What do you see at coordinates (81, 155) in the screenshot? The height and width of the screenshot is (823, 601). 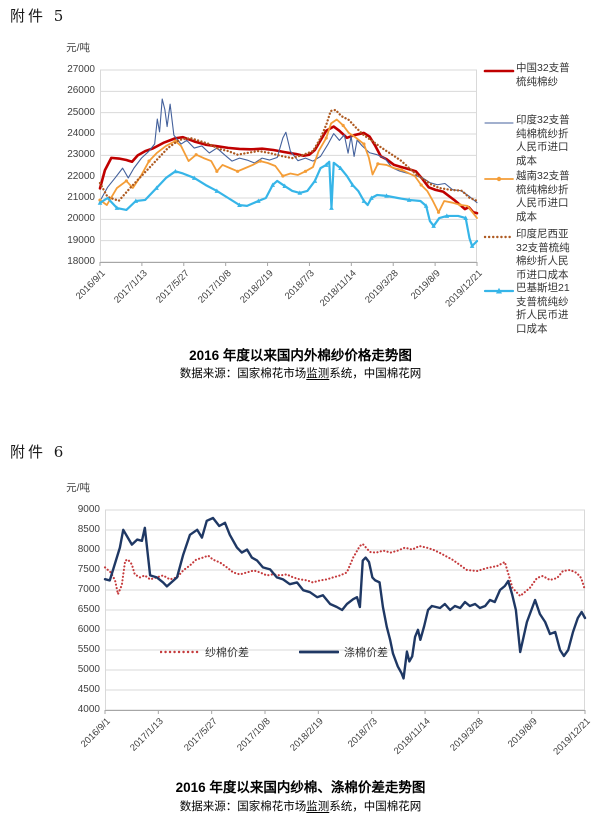 I see `y-tick-label: 23000` at bounding box center [81, 155].